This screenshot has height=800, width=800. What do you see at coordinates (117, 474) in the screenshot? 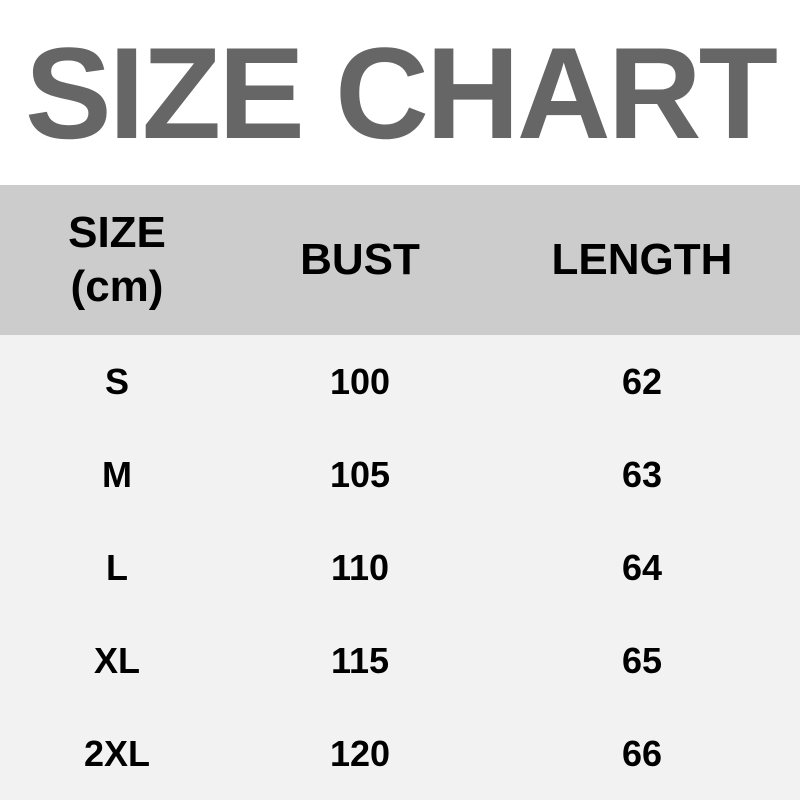
I see `size-cell: M` at bounding box center [117, 474].